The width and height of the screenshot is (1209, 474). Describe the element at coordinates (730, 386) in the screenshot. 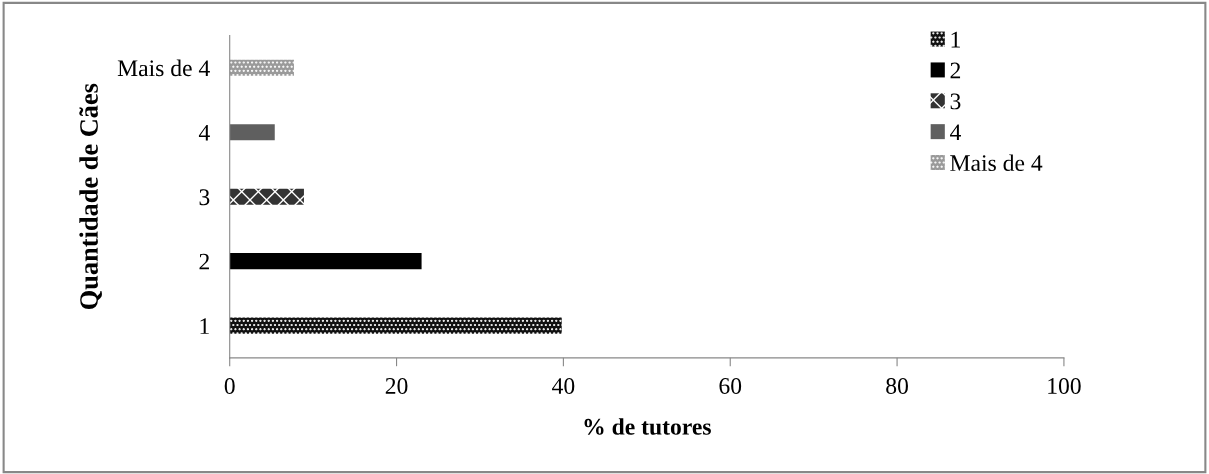

I see `x-tick-label: 60` at that location.